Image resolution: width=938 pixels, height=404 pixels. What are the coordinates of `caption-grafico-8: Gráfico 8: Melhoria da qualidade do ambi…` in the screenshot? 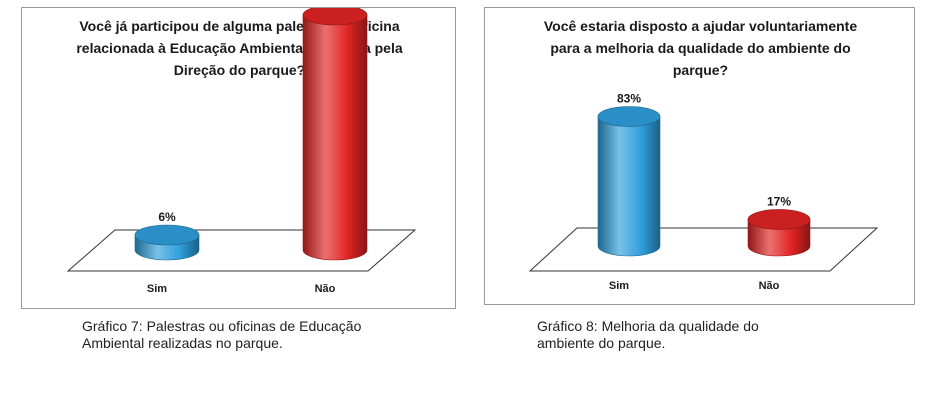 It's located at (687, 335).